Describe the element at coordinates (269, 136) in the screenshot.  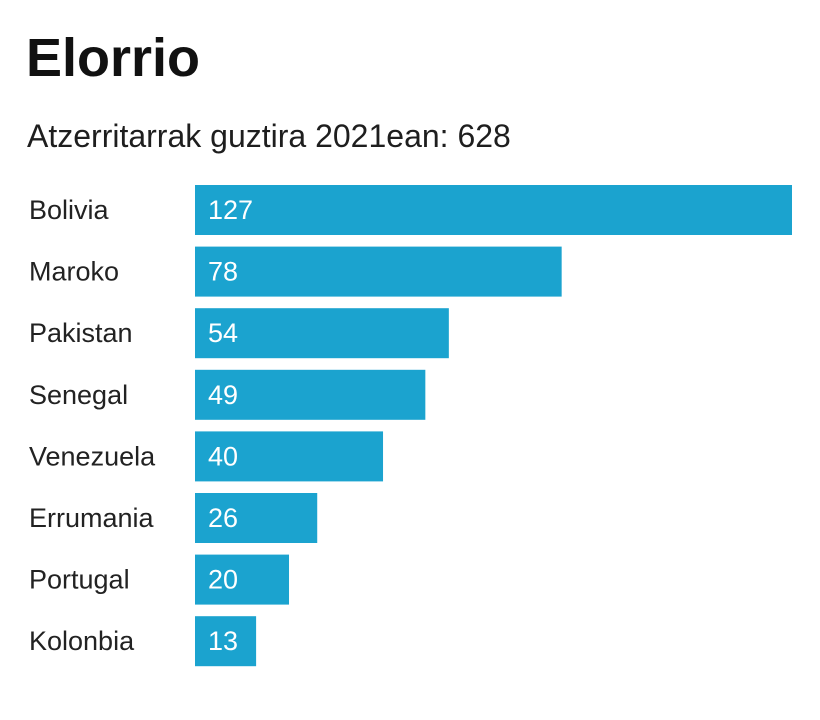
I see `chart-subtitle: Atzerritarrak guztira 2021ean: 628` at that location.